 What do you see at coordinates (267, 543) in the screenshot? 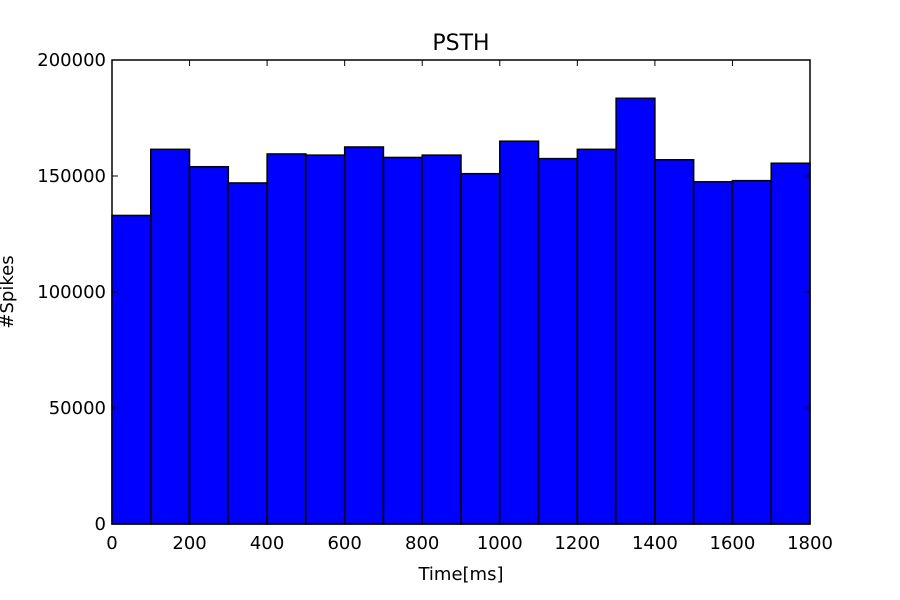
I see `x-tick-label: 400` at bounding box center [267, 543].